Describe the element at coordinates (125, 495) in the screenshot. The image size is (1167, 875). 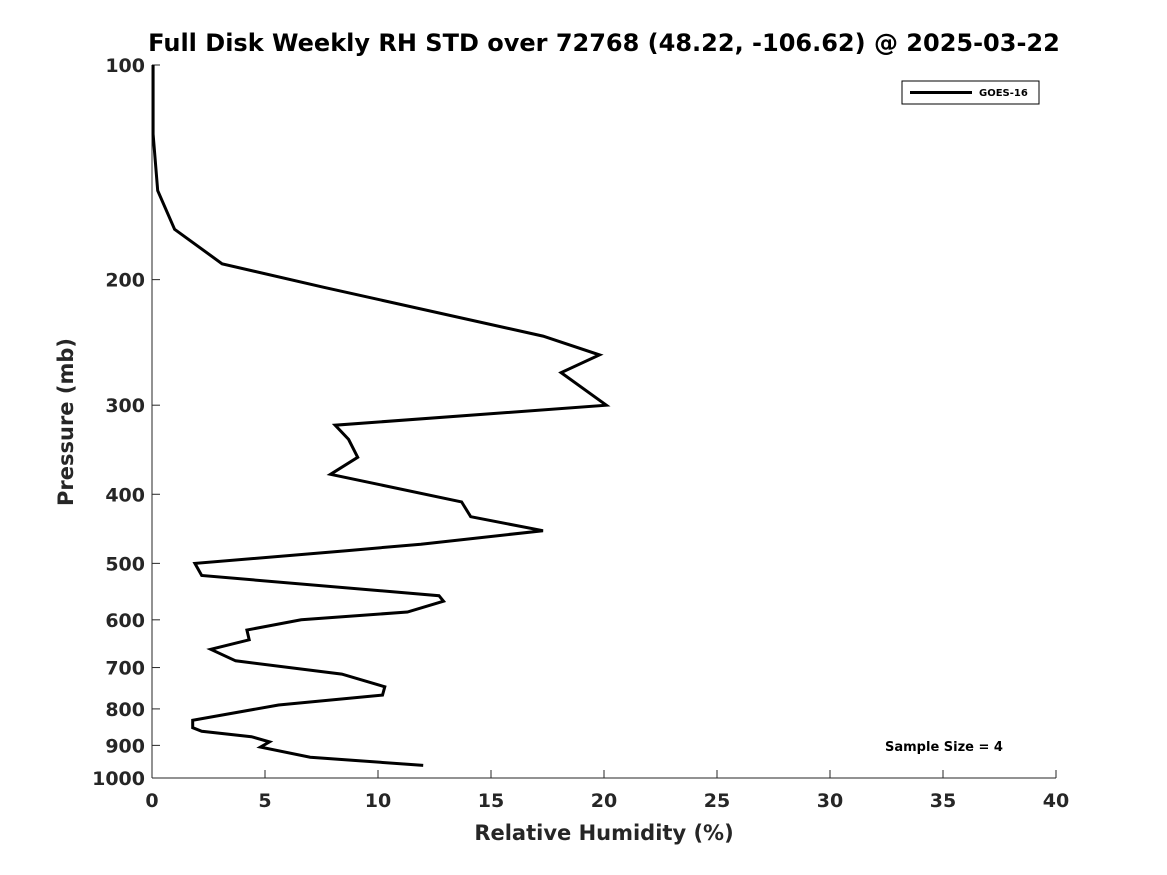
I see `y-tick-label: 400` at that location.